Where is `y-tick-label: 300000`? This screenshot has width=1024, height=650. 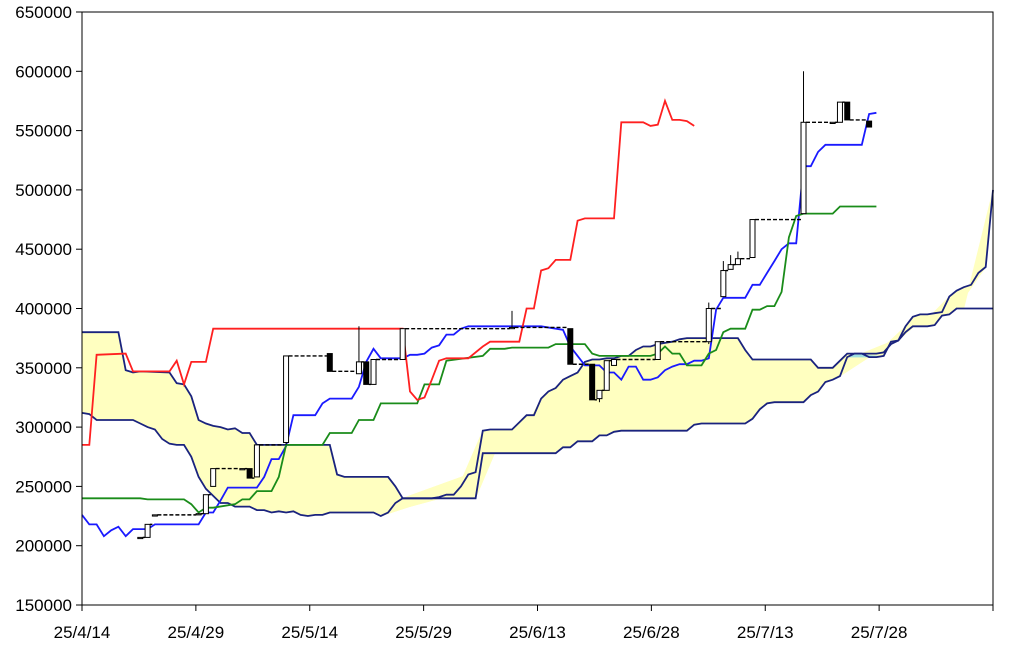
y-tick-label: 300000 is located at coordinates (43, 427).